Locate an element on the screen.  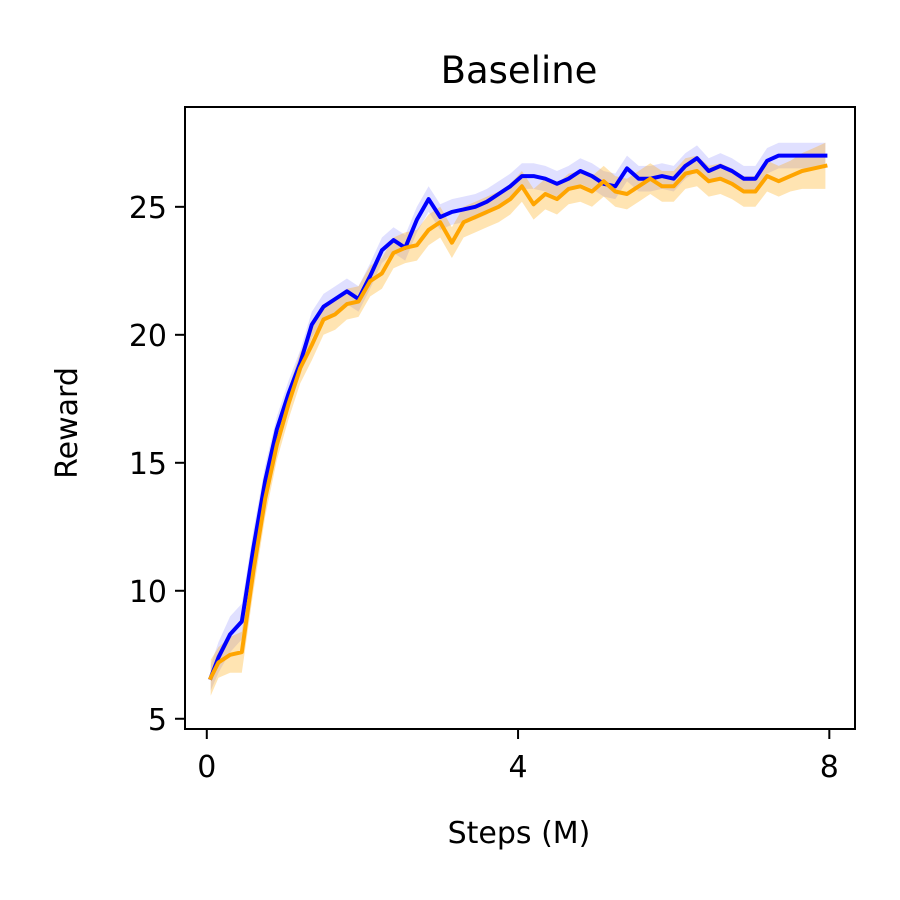
x-axis-label: Steps (M) is located at coordinates (519, 833).